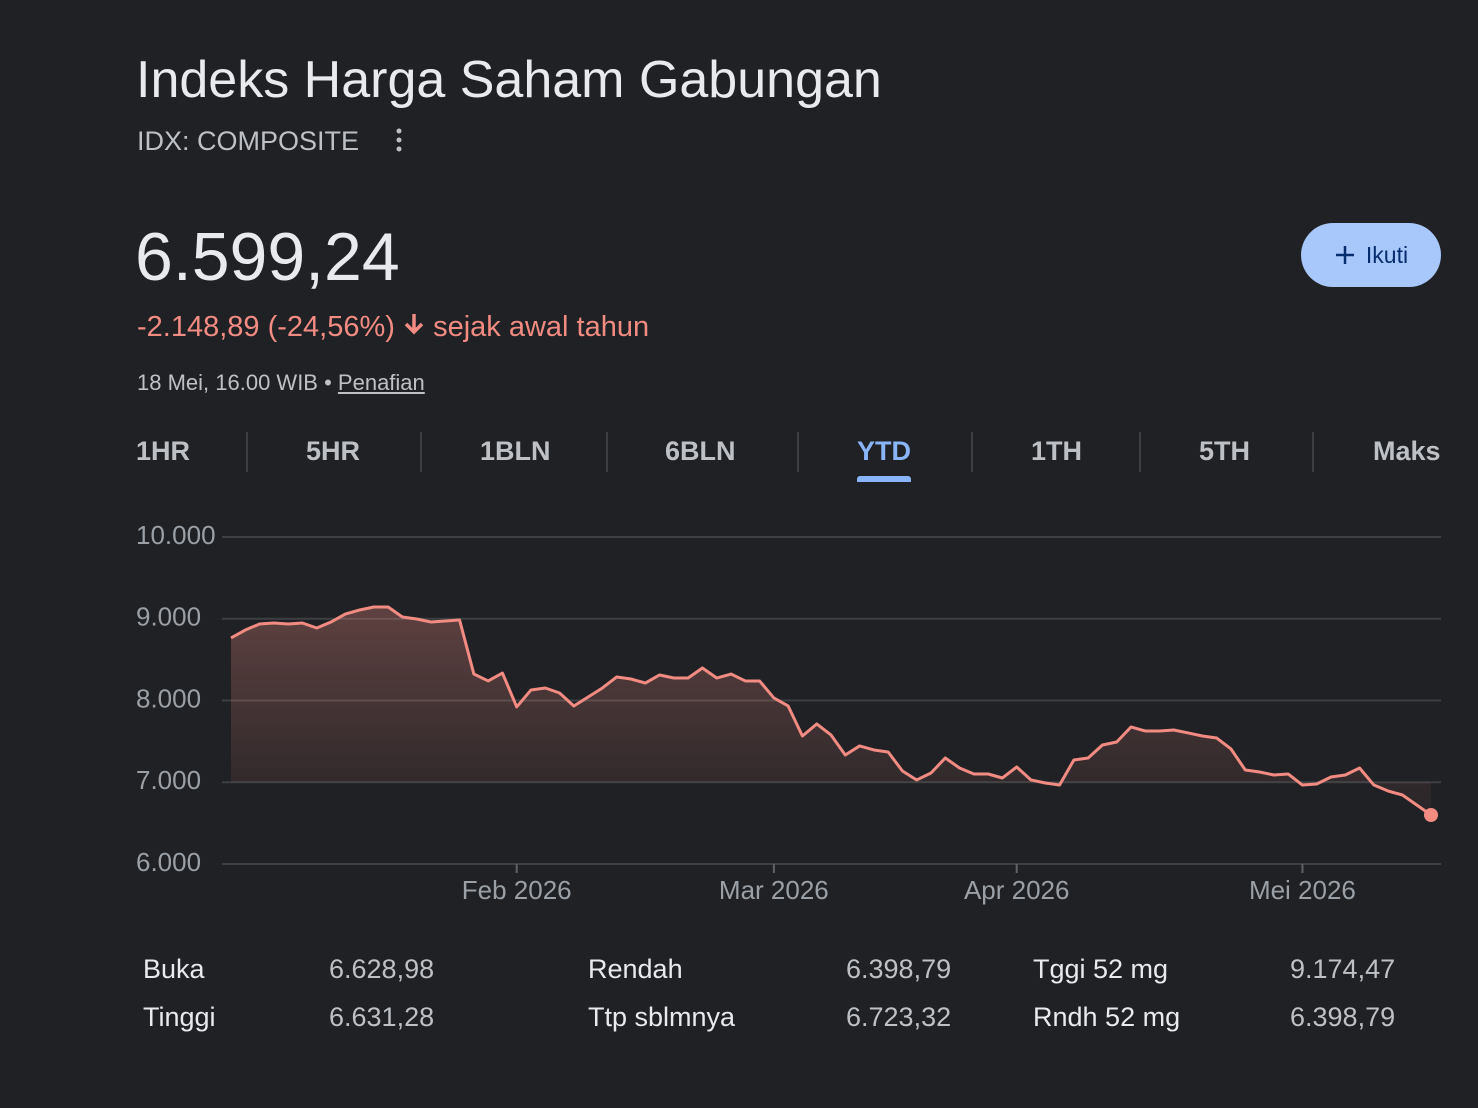  Describe the element at coordinates (382, 969) in the screenshot. I see `stat-value: 6.628,98` at that location.